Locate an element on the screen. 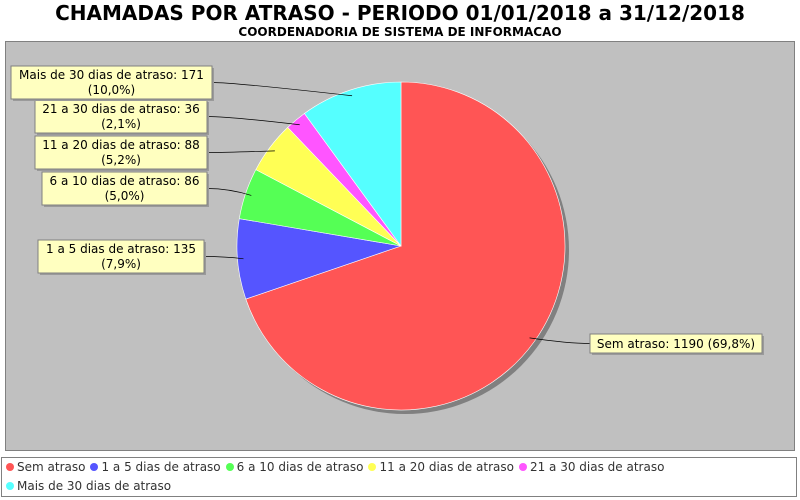 This screenshot has height=500, width=800. slice-label-text: 1 a 5 dias de atraso: 135 is located at coordinates (121, 249).